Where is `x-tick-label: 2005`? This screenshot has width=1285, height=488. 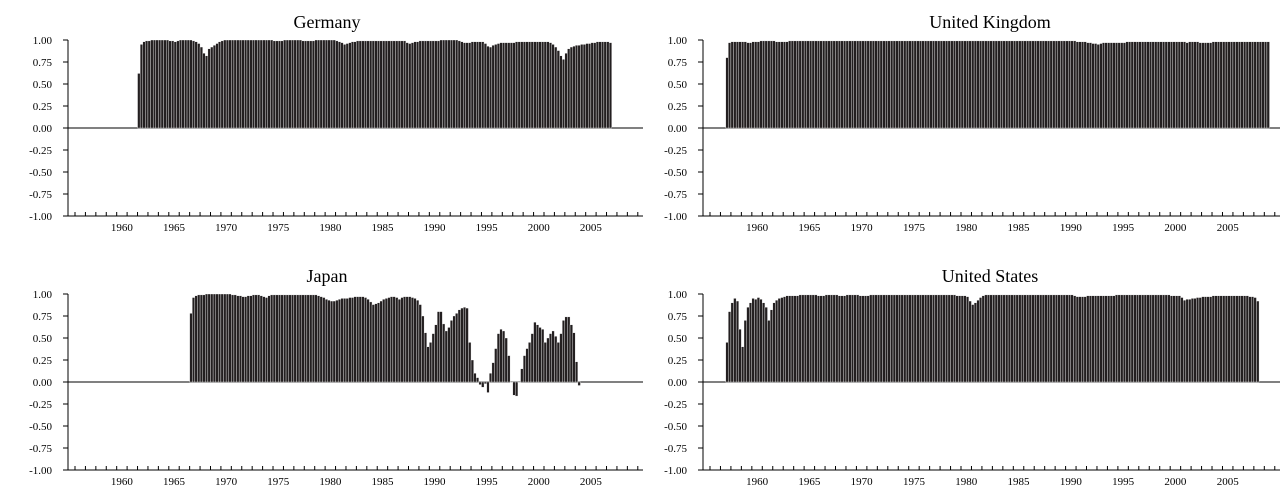 x-tick-label: 2005 is located at coordinates (591, 482).